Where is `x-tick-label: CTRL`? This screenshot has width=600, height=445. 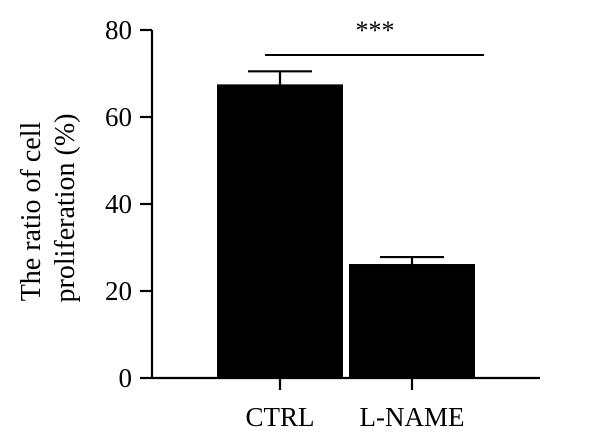 x-tick-label: CTRL is located at coordinates (279, 417).